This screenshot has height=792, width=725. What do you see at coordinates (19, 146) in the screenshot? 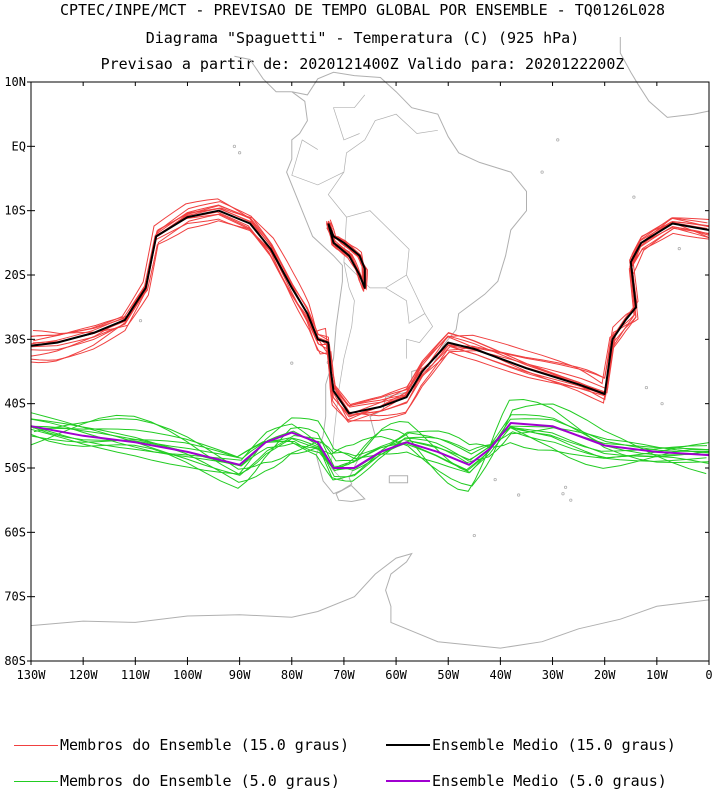
I see `y-tick-label: EQ` at bounding box center [19, 146].